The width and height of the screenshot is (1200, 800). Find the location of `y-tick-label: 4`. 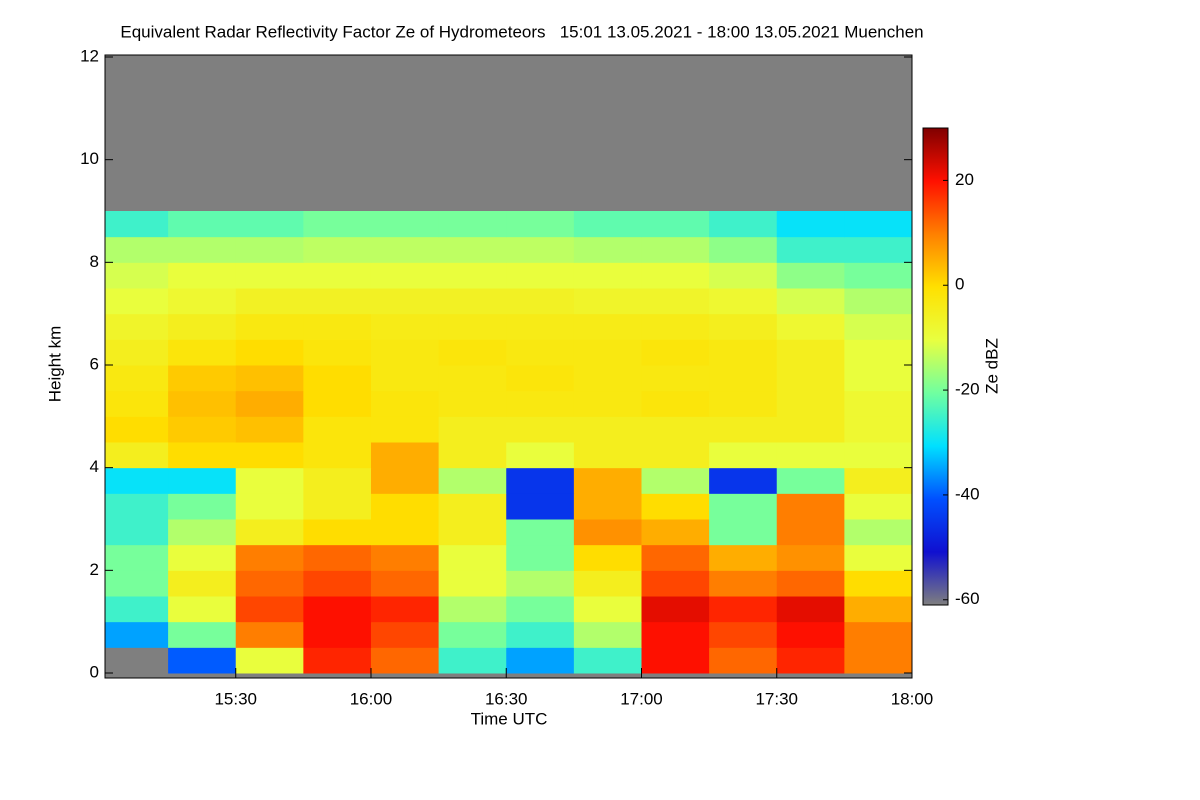

y-tick-label: 4 is located at coordinates (94, 466).